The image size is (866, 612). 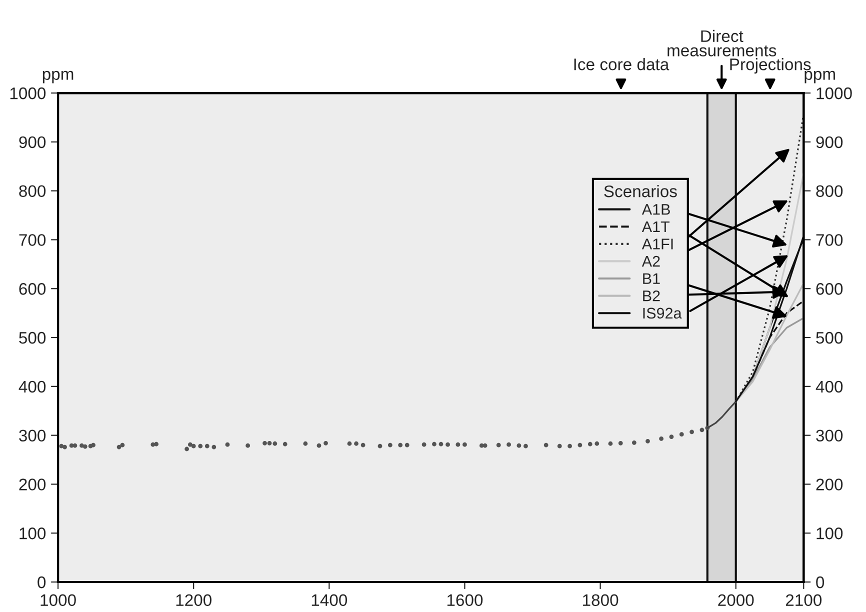 What do you see at coordinates (622, 64) in the screenshot?
I see `text: Ice core data` at bounding box center [622, 64].